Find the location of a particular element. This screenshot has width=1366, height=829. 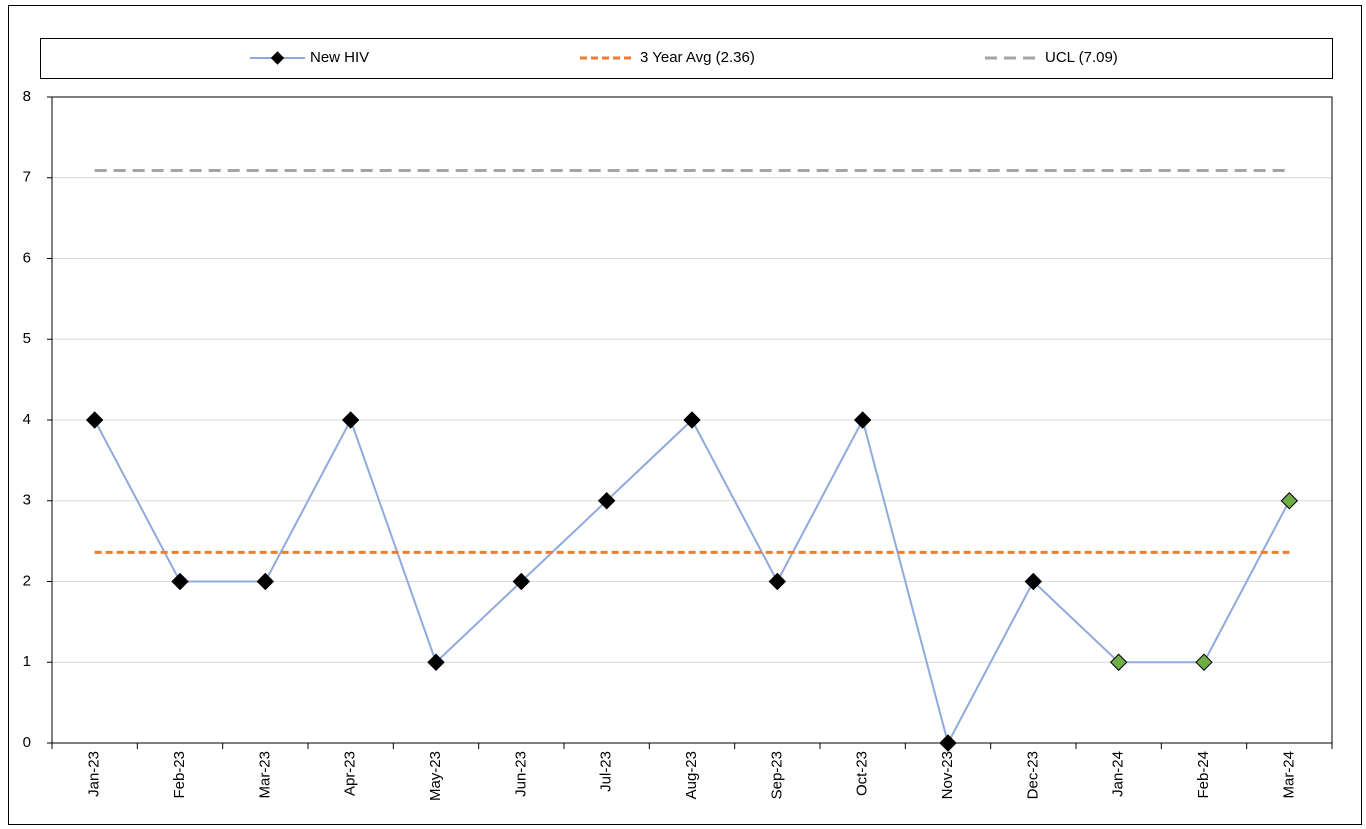

x-tick-label: Sep-23 is located at coordinates (776, 775).